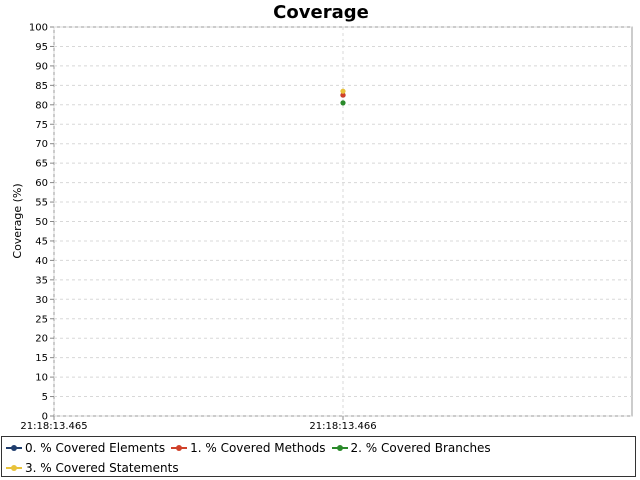  Describe the element at coordinates (41, 339) in the screenshot. I see `y-tick-label: 20` at that location.